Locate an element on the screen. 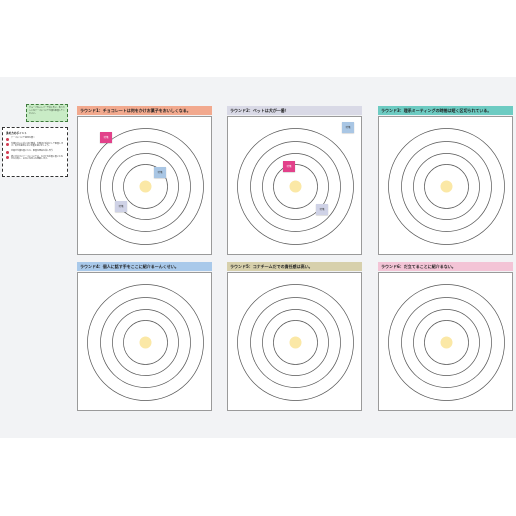  round-5-target-board is located at coordinates (294, 341).